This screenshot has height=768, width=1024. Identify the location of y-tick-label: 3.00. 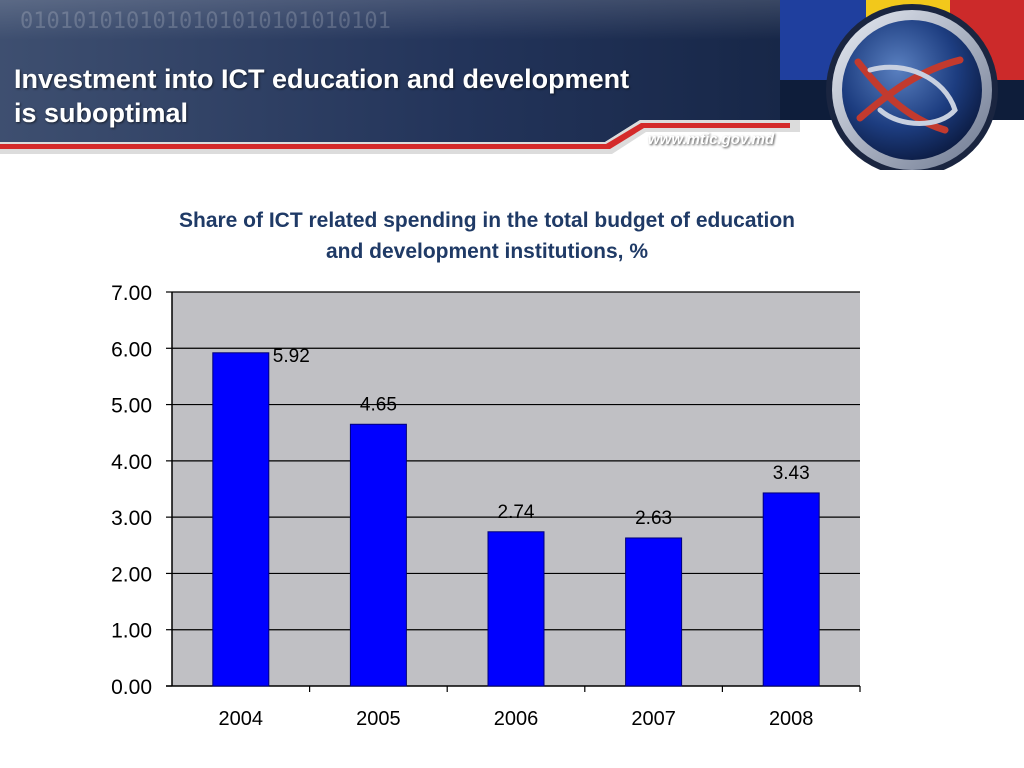
(131, 518).